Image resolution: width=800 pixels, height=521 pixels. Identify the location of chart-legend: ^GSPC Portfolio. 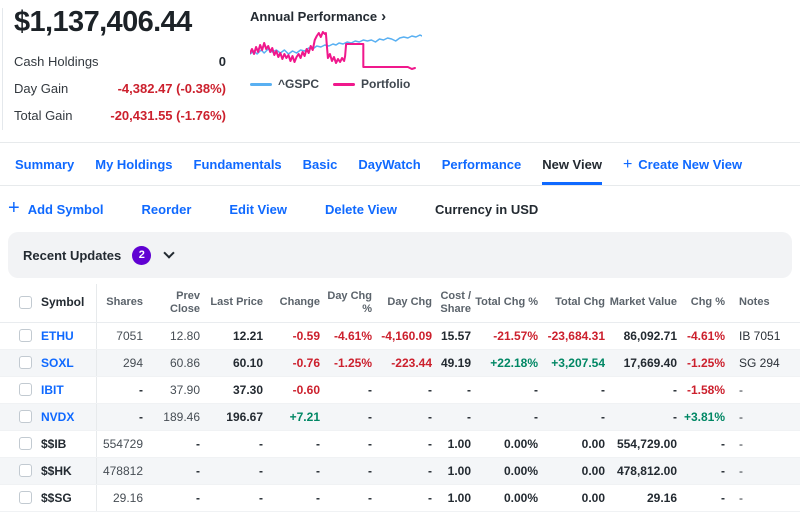
(338, 84).